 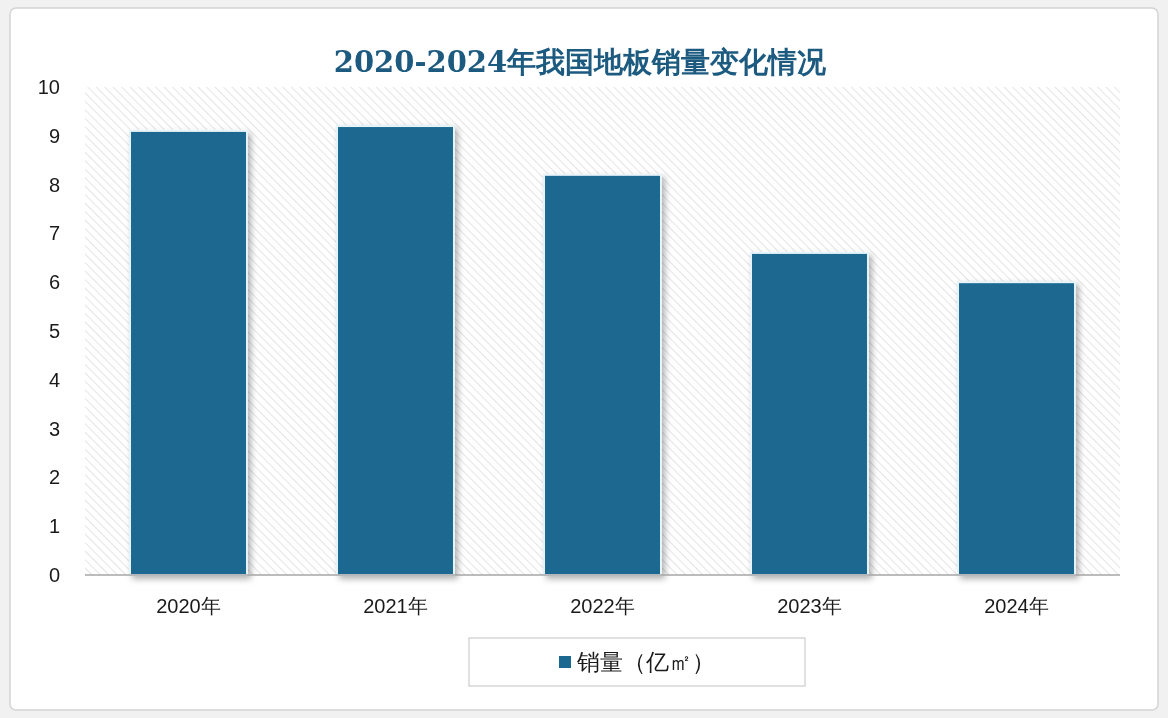 I want to click on y-tick-label: 7, so click(x=54, y=233).